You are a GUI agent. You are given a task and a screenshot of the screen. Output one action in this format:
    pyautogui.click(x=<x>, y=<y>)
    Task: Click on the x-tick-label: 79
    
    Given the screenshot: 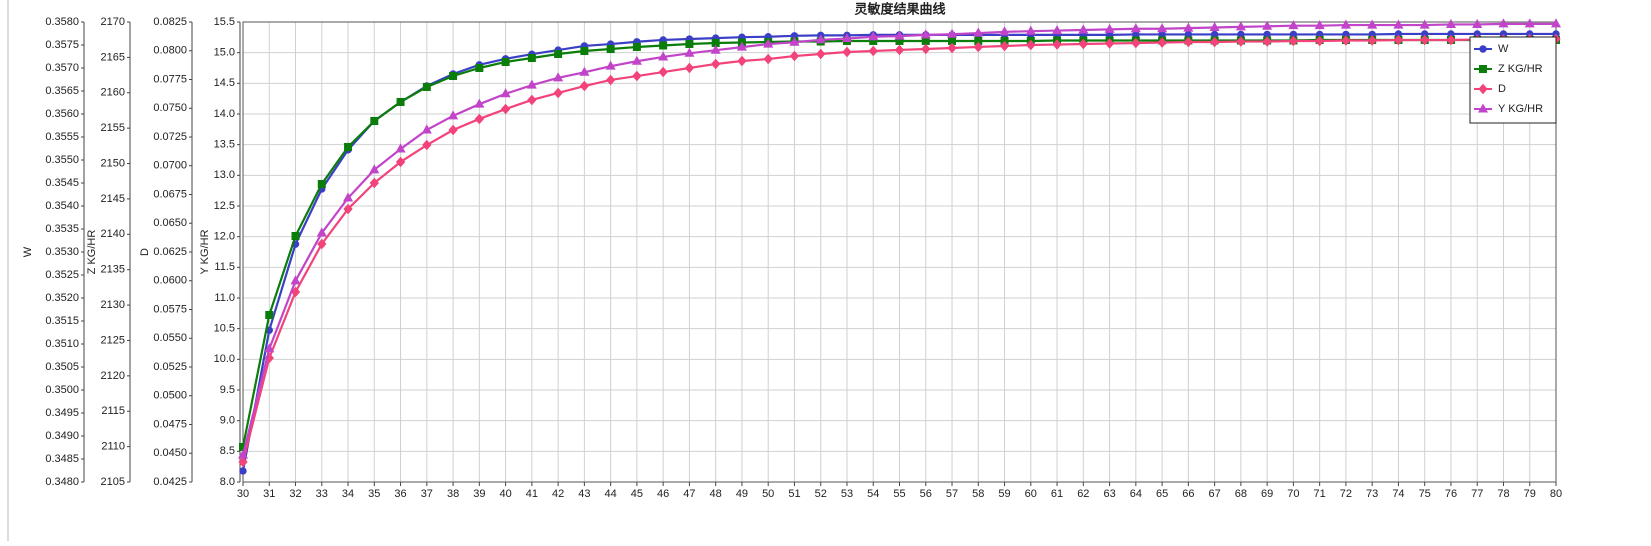 What is the action you would take?
    pyautogui.click(x=1530, y=494)
    